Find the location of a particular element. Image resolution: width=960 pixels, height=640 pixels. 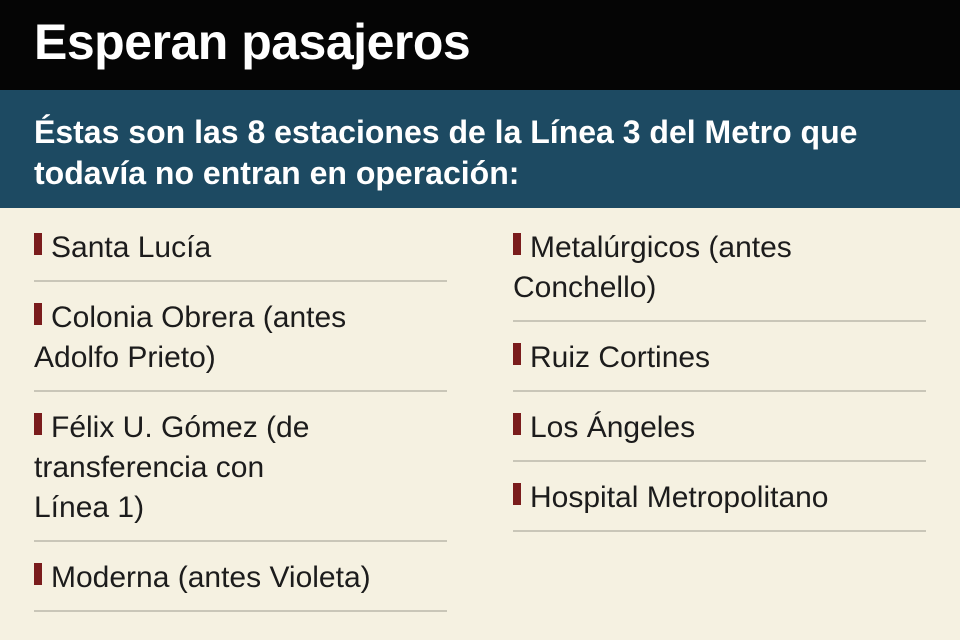

station-name: Hospital Metropolitano is located at coordinates (679, 497).